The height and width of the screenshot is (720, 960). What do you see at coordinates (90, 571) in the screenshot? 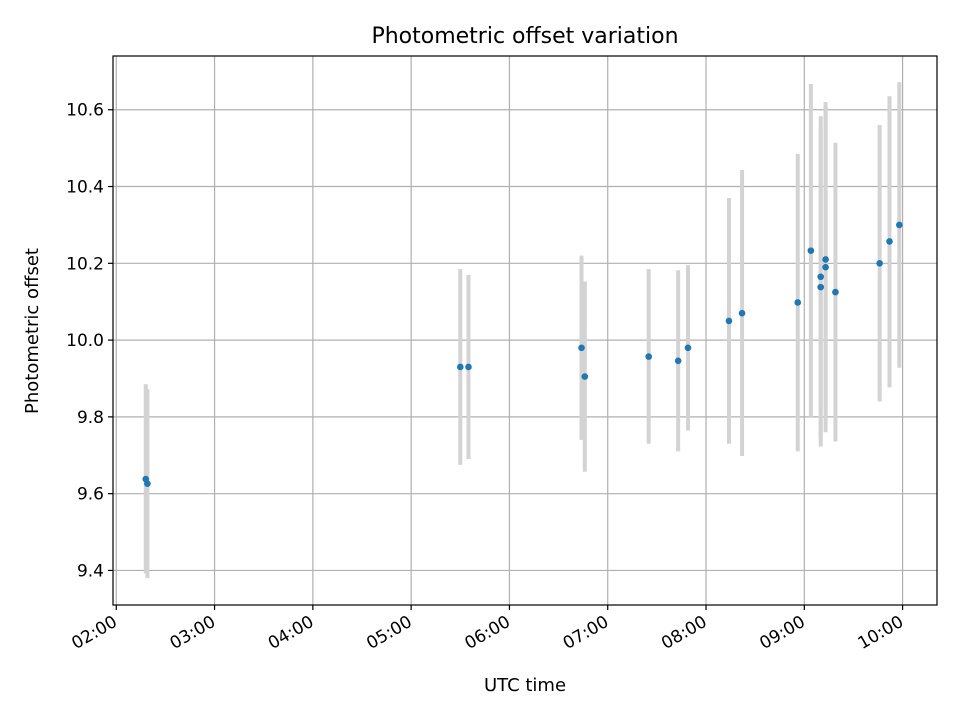
I see `y-tick-label: 9.4` at bounding box center [90, 571].